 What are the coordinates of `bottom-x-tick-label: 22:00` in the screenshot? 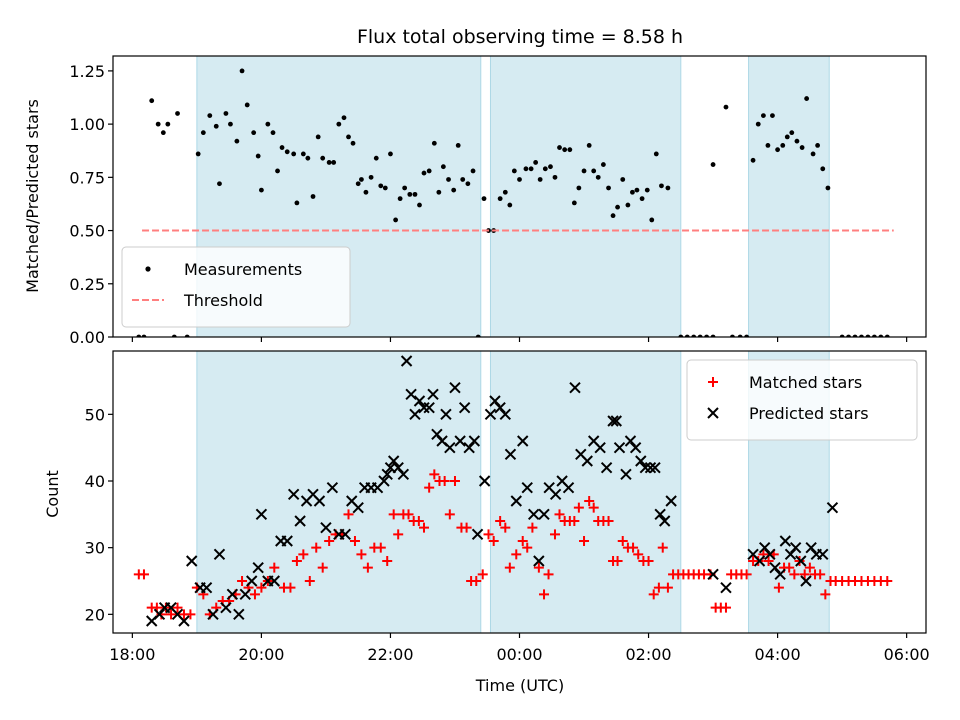 It's located at (390, 654).